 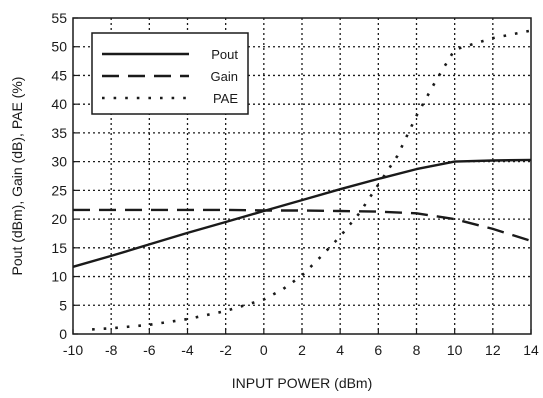 What do you see at coordinates (17, 176) in the screenshot?
I see `y-axis-title: Pout (dBm), Gain (dB), PAE (%)` at bounding box center [17, 176].